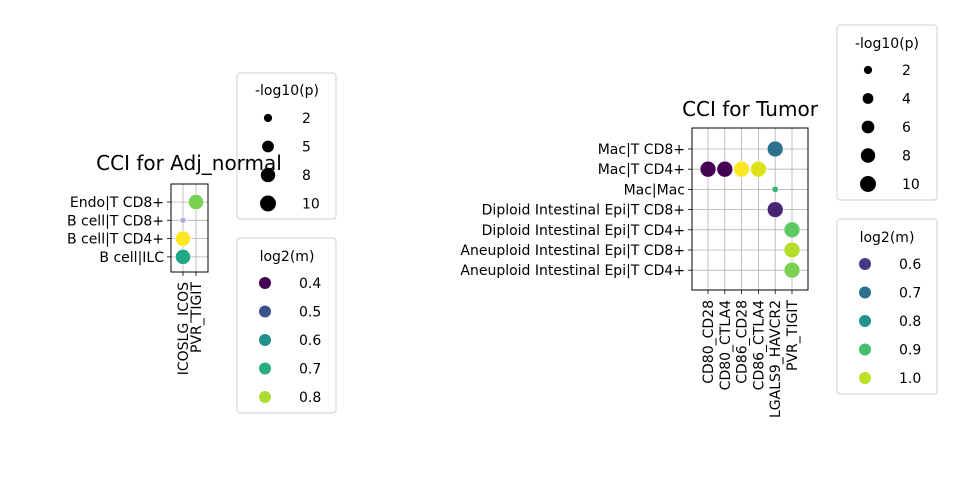  I want to click on tumor-size-legend-label-6: 6, so click(906, 128).